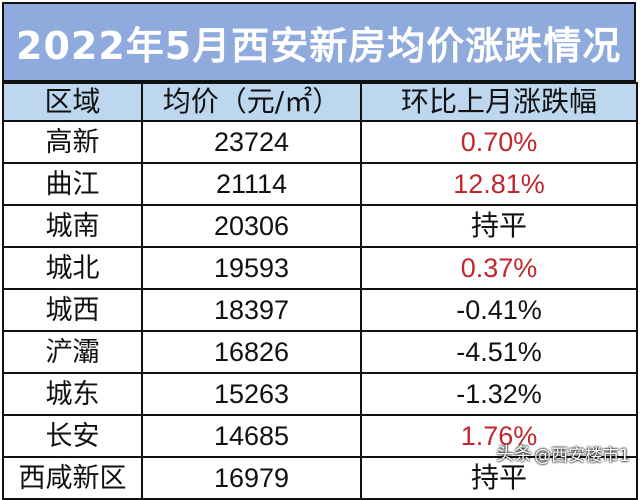  What do you see at coordinates (72, 310) in the screenshot?
I see `district-cell: 城西` at bounding box center [72, 310].